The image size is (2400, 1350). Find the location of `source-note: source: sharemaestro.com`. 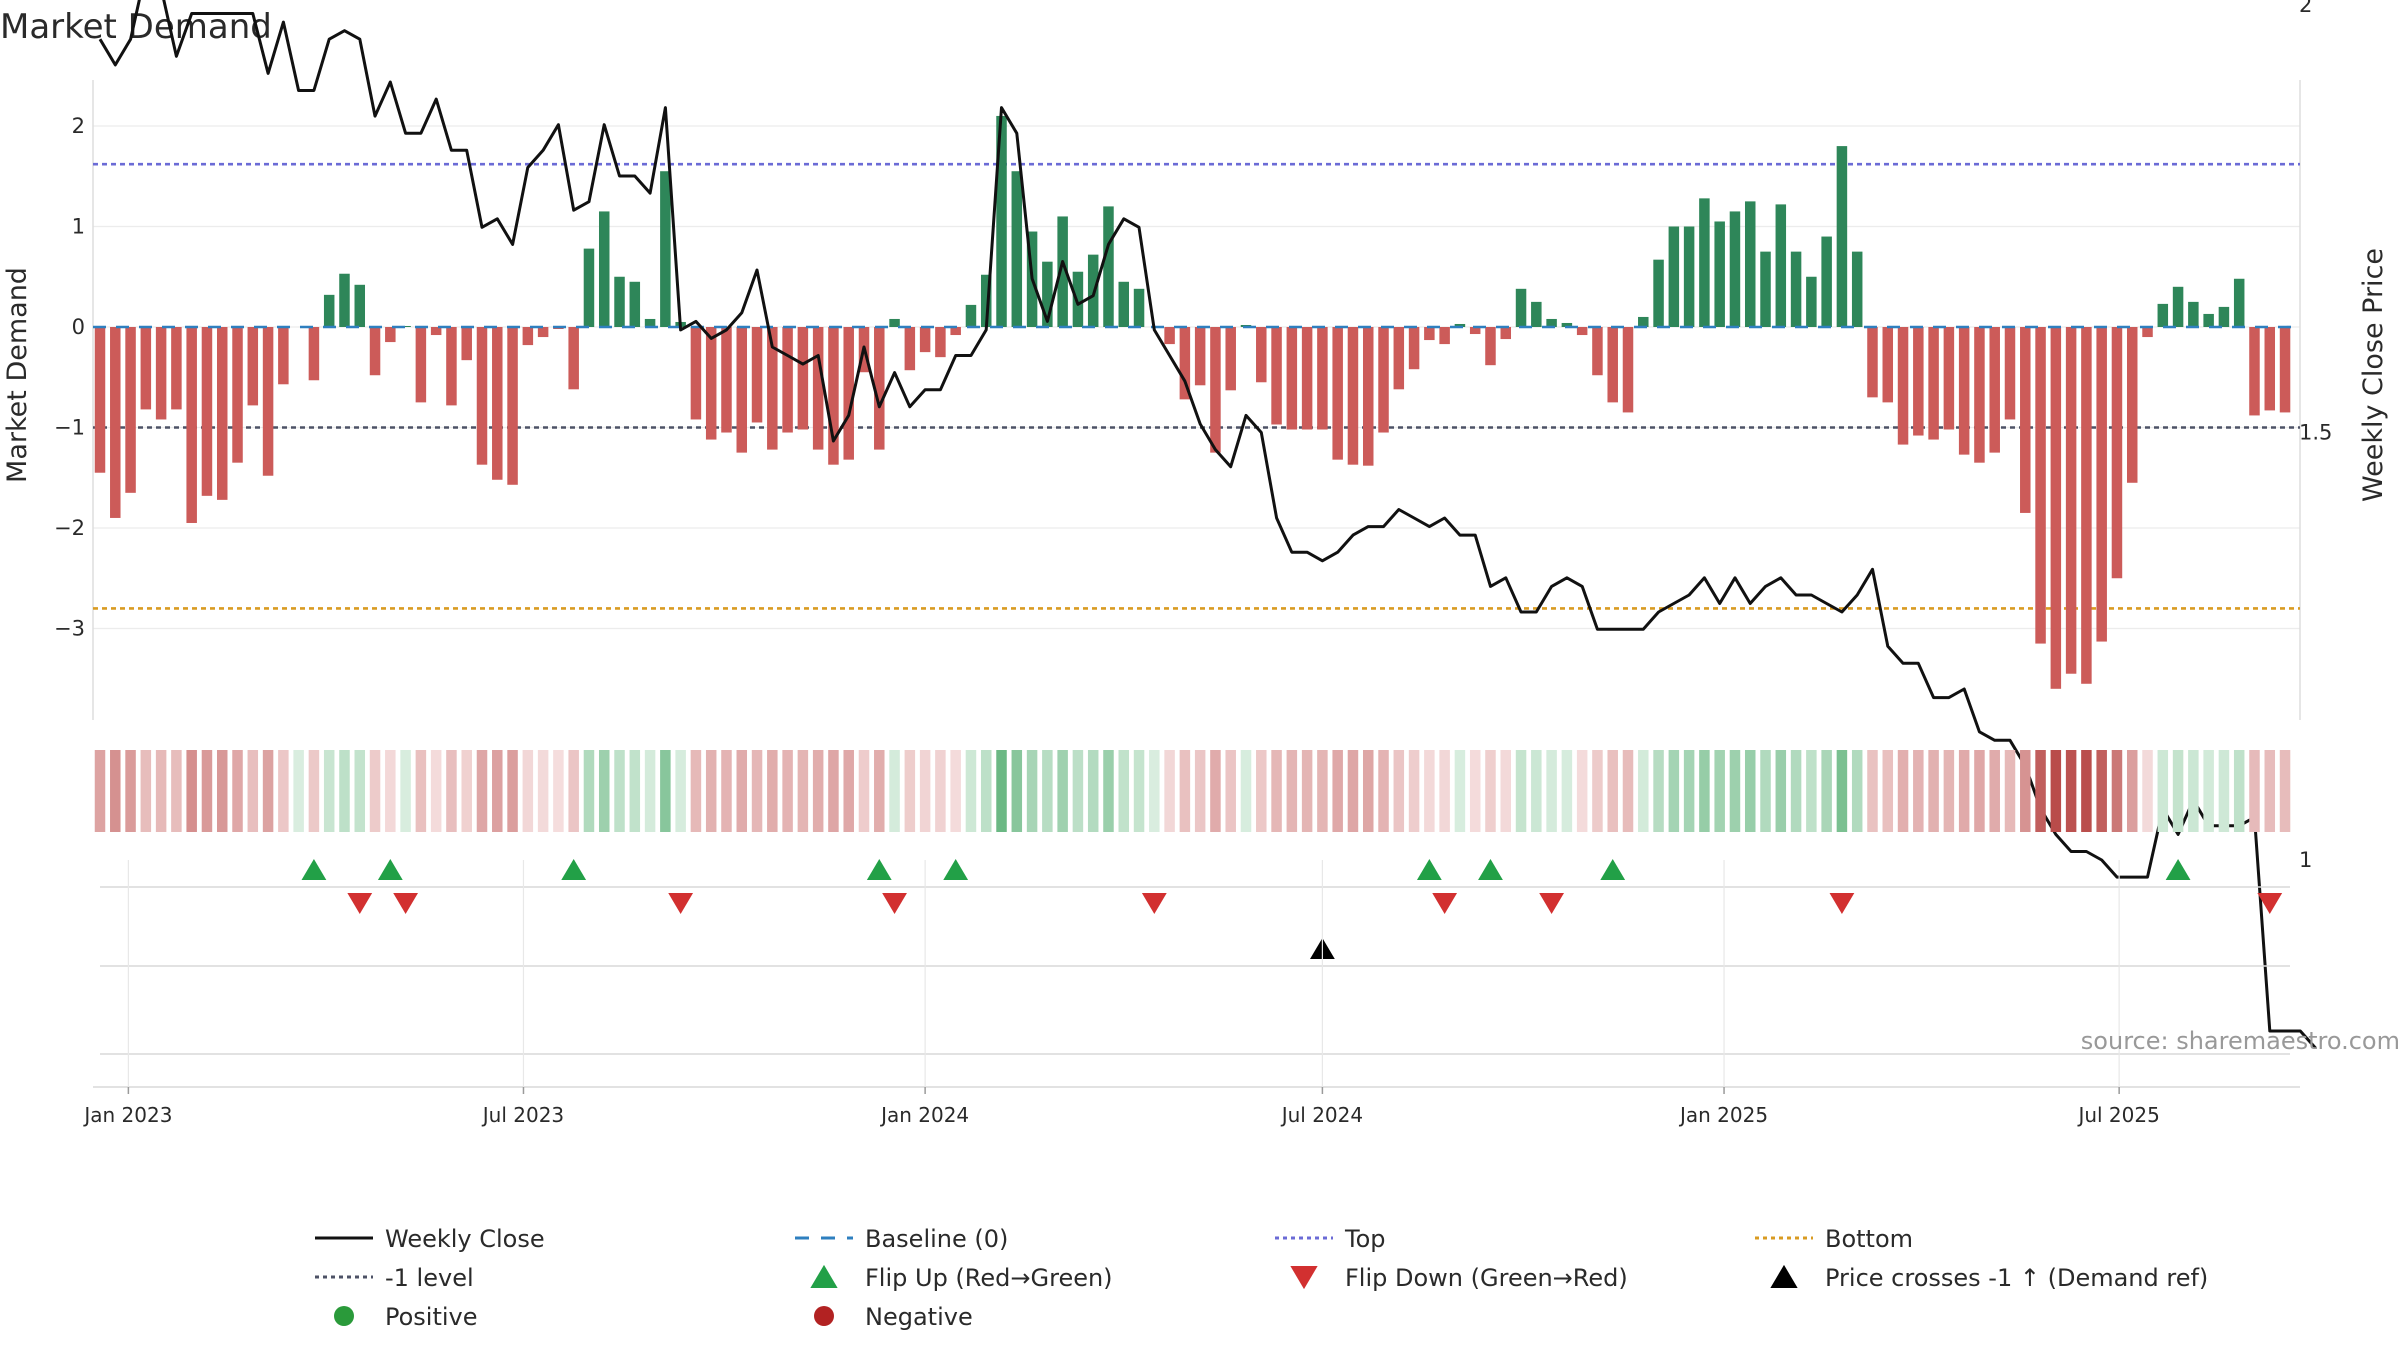

source-note: source: sharemaestro.com is located at coordinates (2240, 1041).